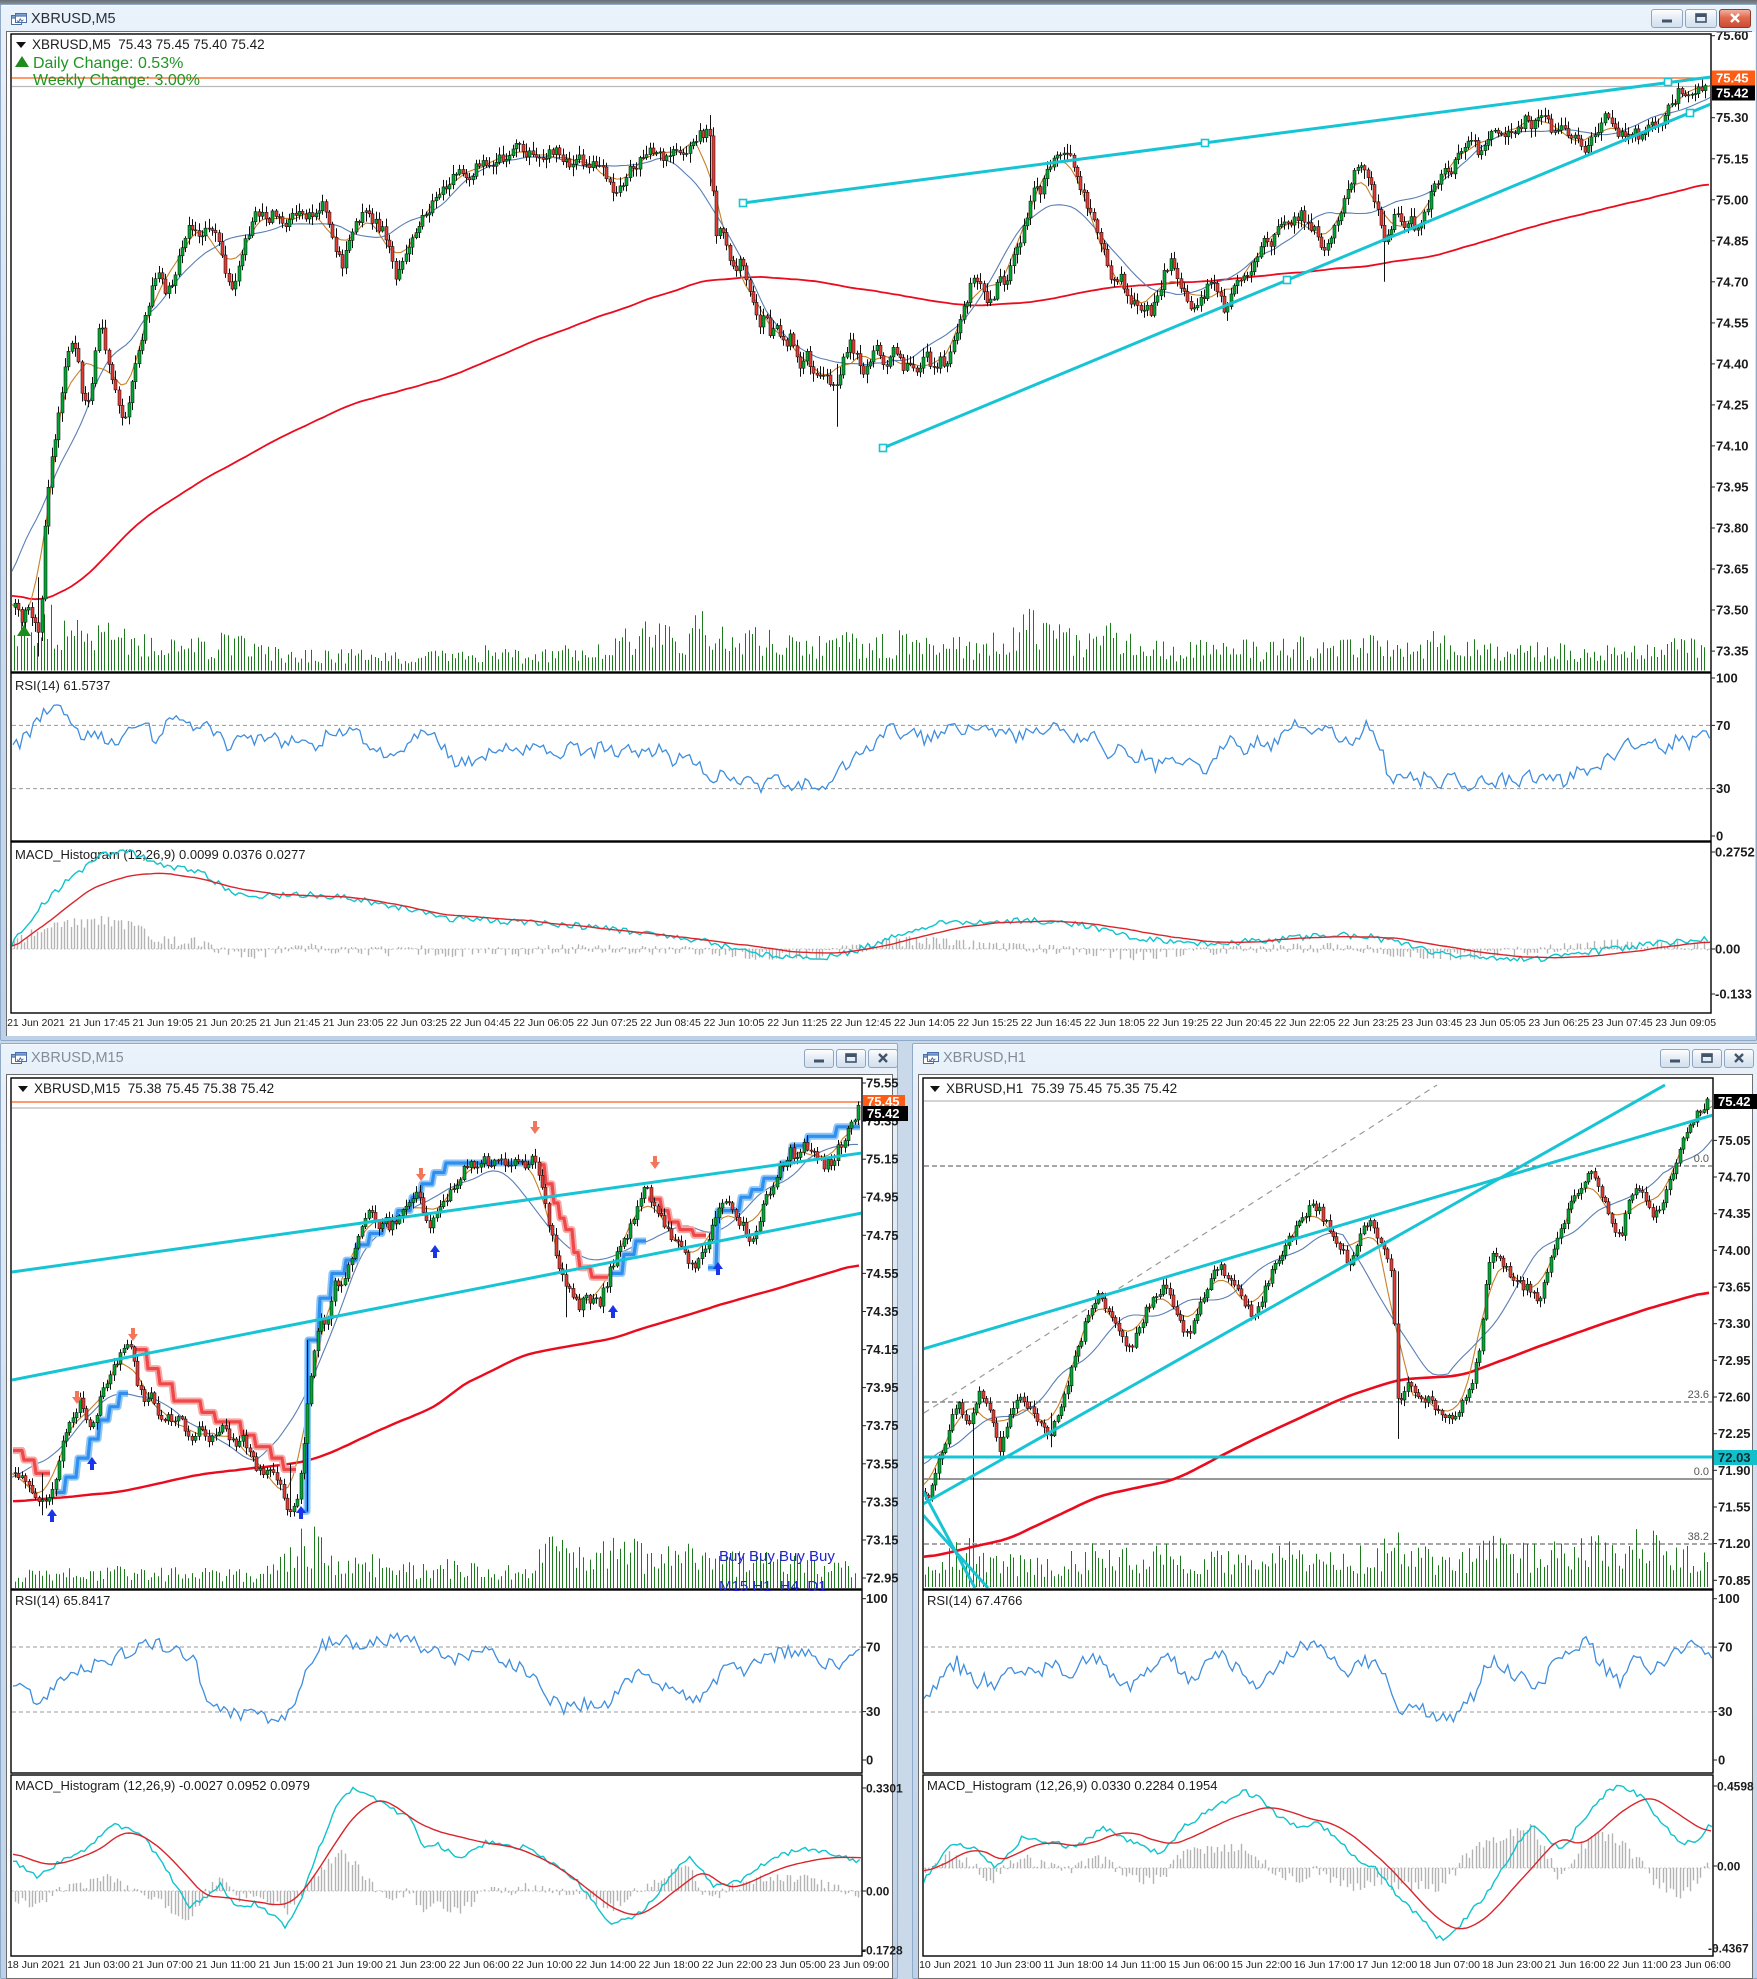 The height and width of the screenshot is (1979, 1757). What do you see at coordinates (1732, 117) in the screenshot?
I see `svg-text: 75.30` at bounding box center [1732, 117].